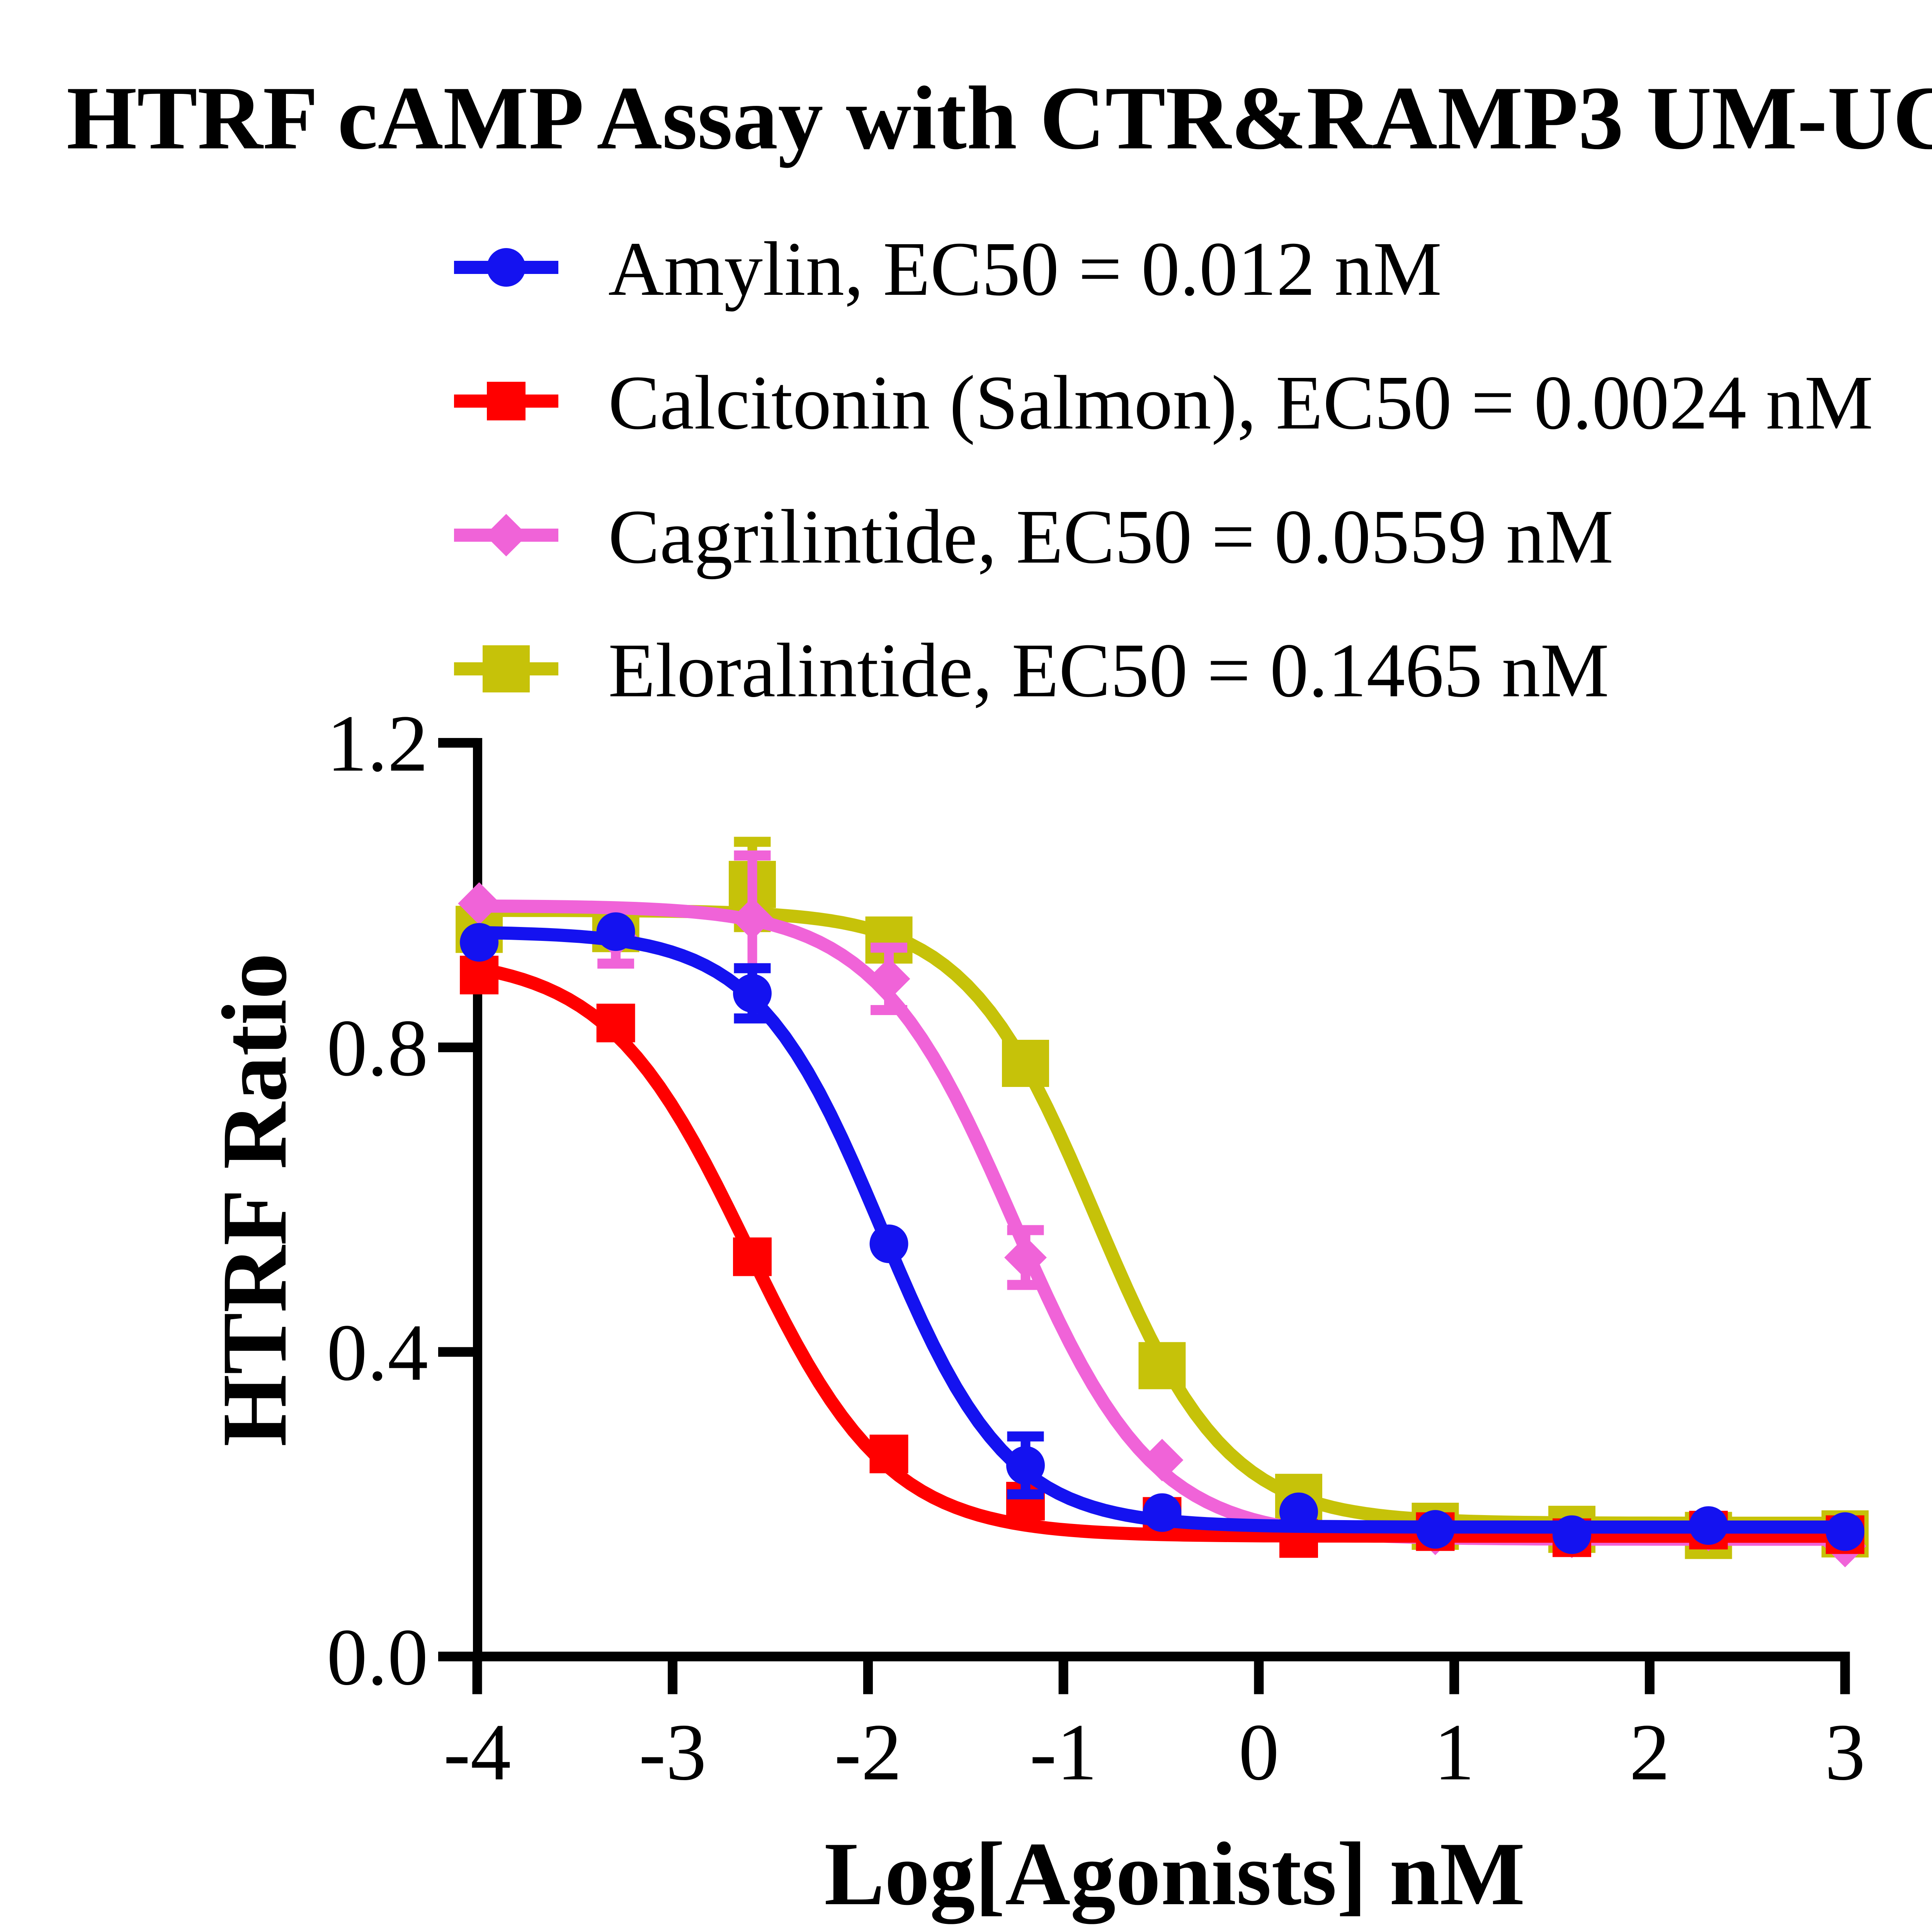 Image resolution: width=1932 pixels, height=1932 pixels. What do you see at coordinates (868, 1753) in the screenshot?
I see `svg-text: -2` at bounding box center [868, 1753].